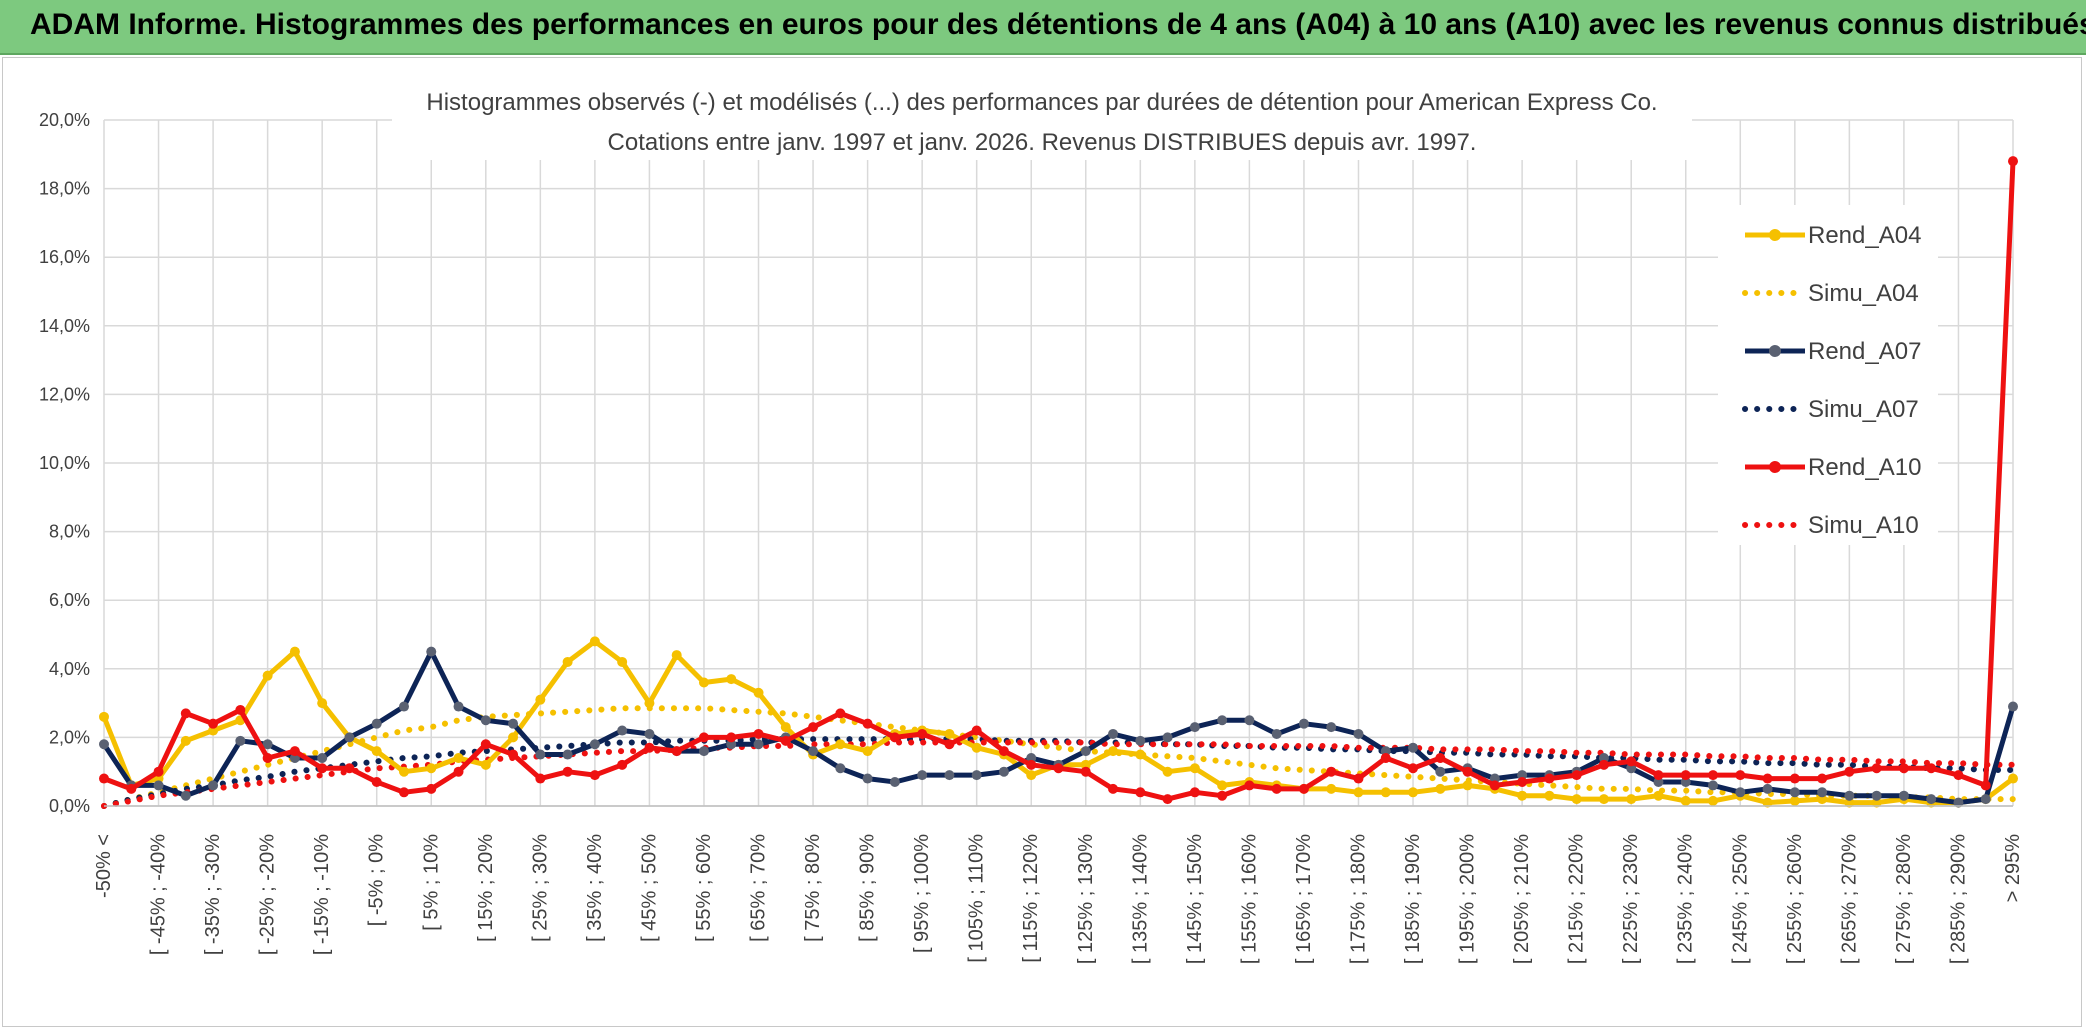 Image resolution: width=2086 pixels, height=1033 pixels. I want to click on y-tick-label: 14,0%, so click(64, 326).